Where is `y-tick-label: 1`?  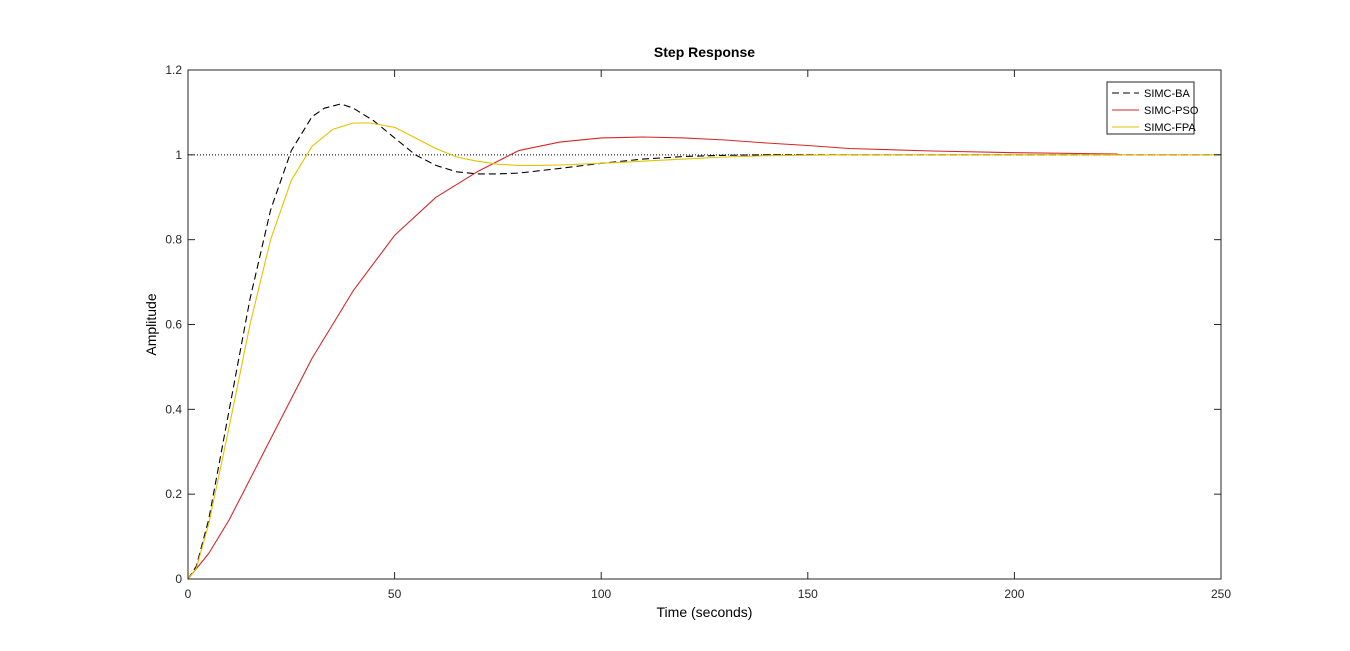 y-tick-label: 1 is located at coordinates (178, 155).